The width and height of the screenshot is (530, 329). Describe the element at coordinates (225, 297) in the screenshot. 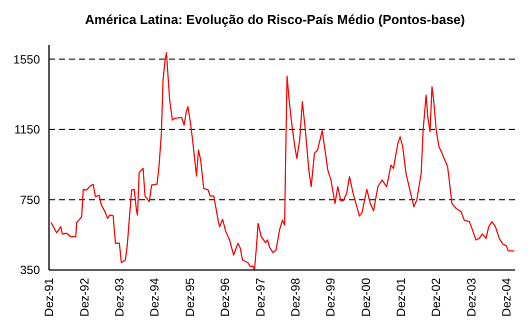

I see `x-tick-label: Dez-96` at that location.